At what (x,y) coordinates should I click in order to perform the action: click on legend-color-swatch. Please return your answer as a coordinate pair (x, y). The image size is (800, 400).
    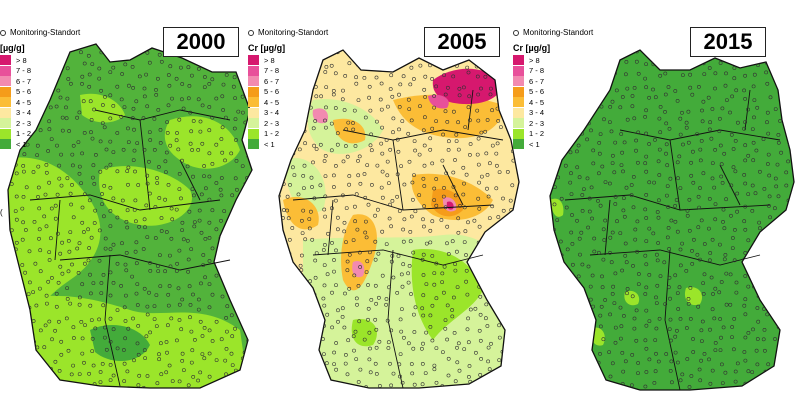
    Looking at the image, I should click on (518, 70).